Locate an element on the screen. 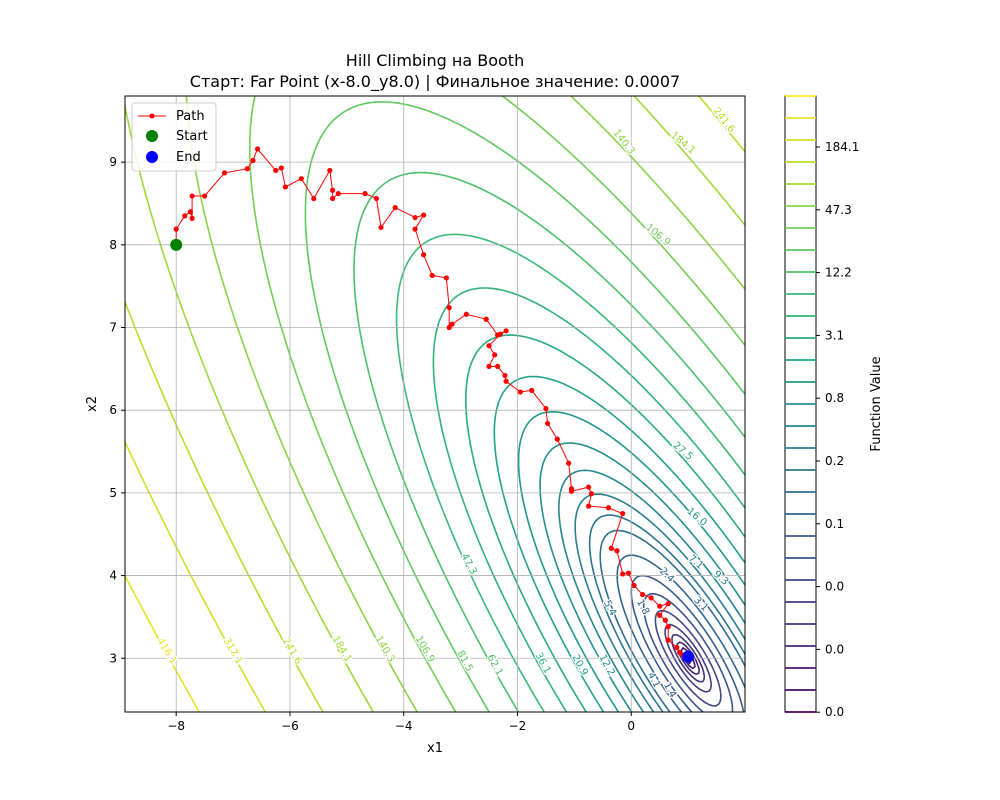 The height and width of the screenshot is (800, 1000). contour-label: 416.1 is located at coordinates (166, 651).